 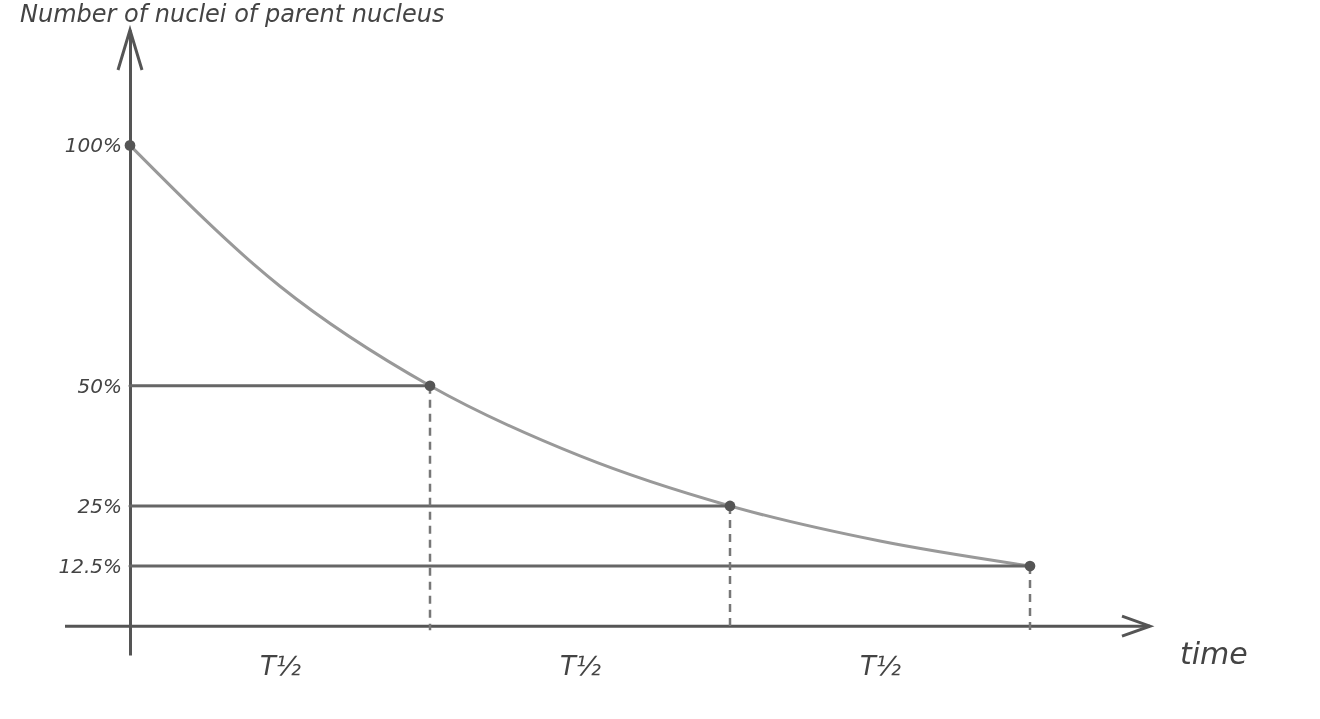 What do you see at coordinates (1214, 654) in the screenshot?
I see `x-axis-title: time` at bounding box center [1214, 654].